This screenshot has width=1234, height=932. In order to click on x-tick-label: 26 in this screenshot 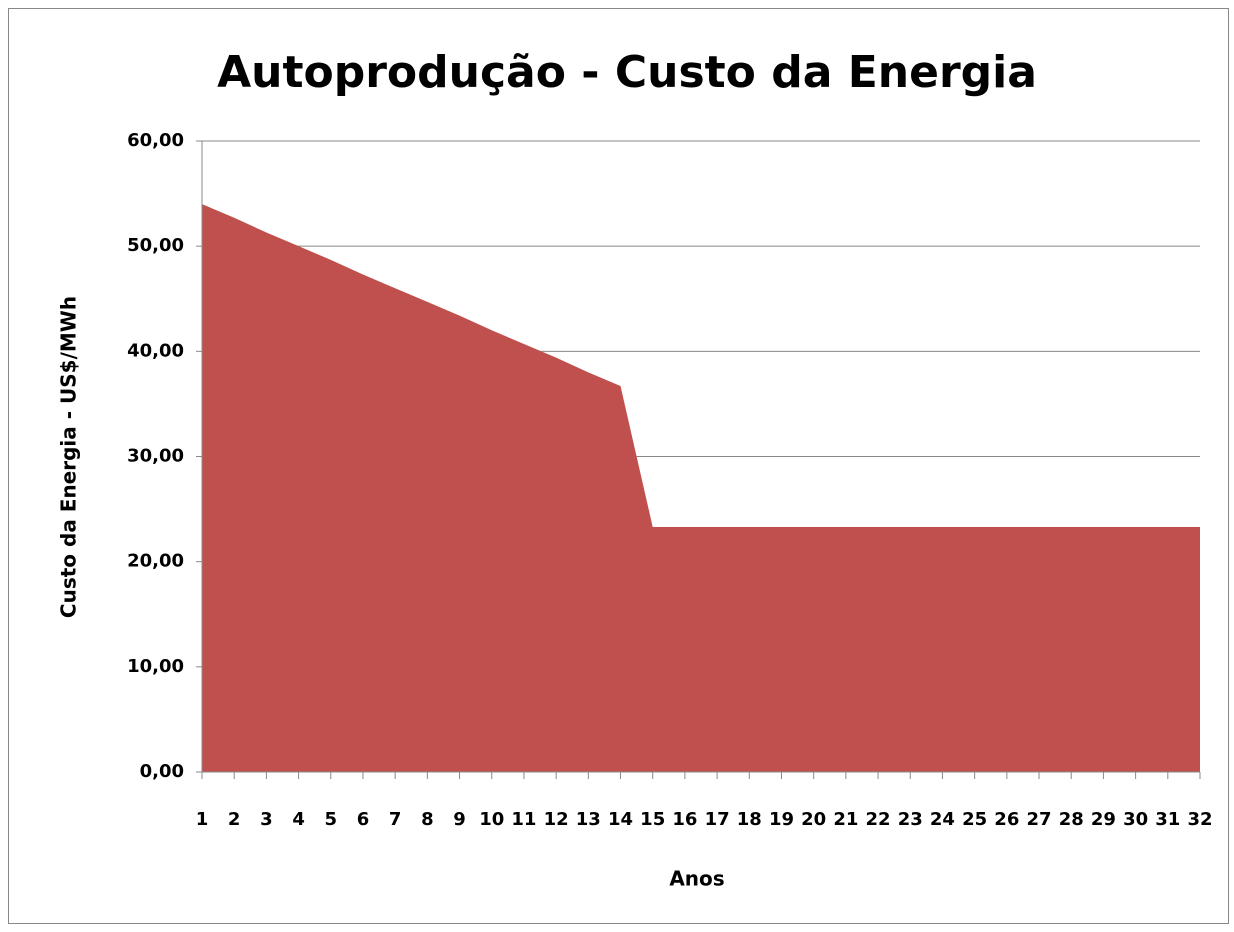, I will do `click(1006, 819)`.